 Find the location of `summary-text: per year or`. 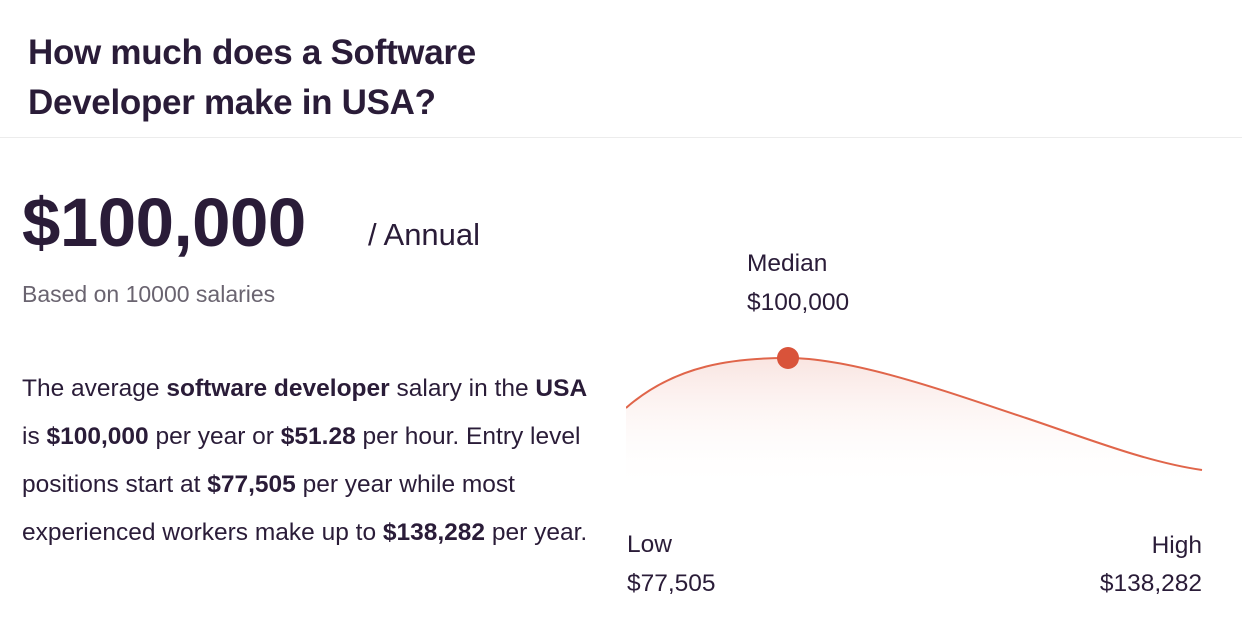

summary-text: per year or is located at coordinates (214, 436).